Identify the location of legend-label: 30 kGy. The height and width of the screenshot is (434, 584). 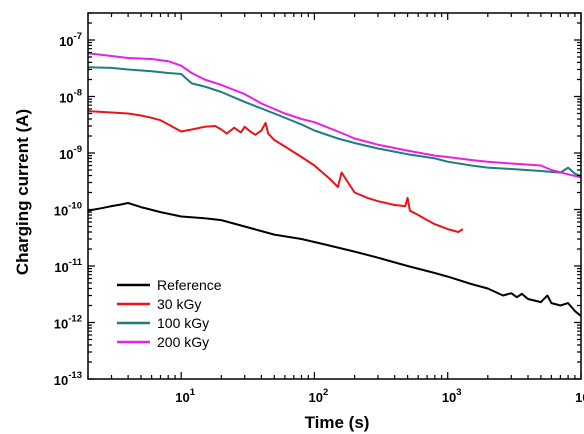
(179, 304).